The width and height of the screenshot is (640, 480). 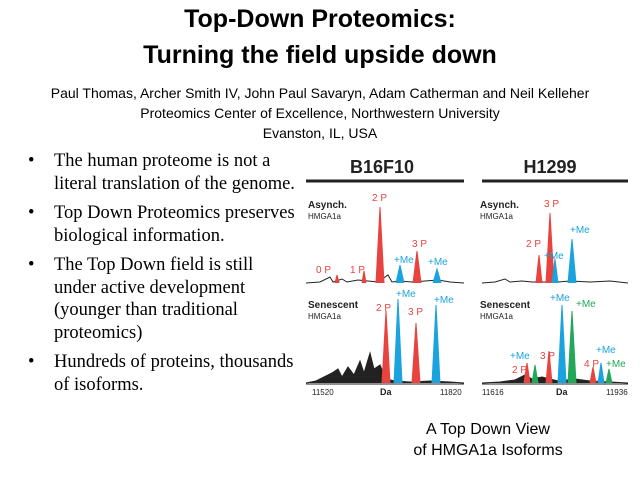 What do you see at coordinates (436, 344) in the screenshot?
I see `b16f10-bottom-peak-me1b` at bounding box center [436, 344].